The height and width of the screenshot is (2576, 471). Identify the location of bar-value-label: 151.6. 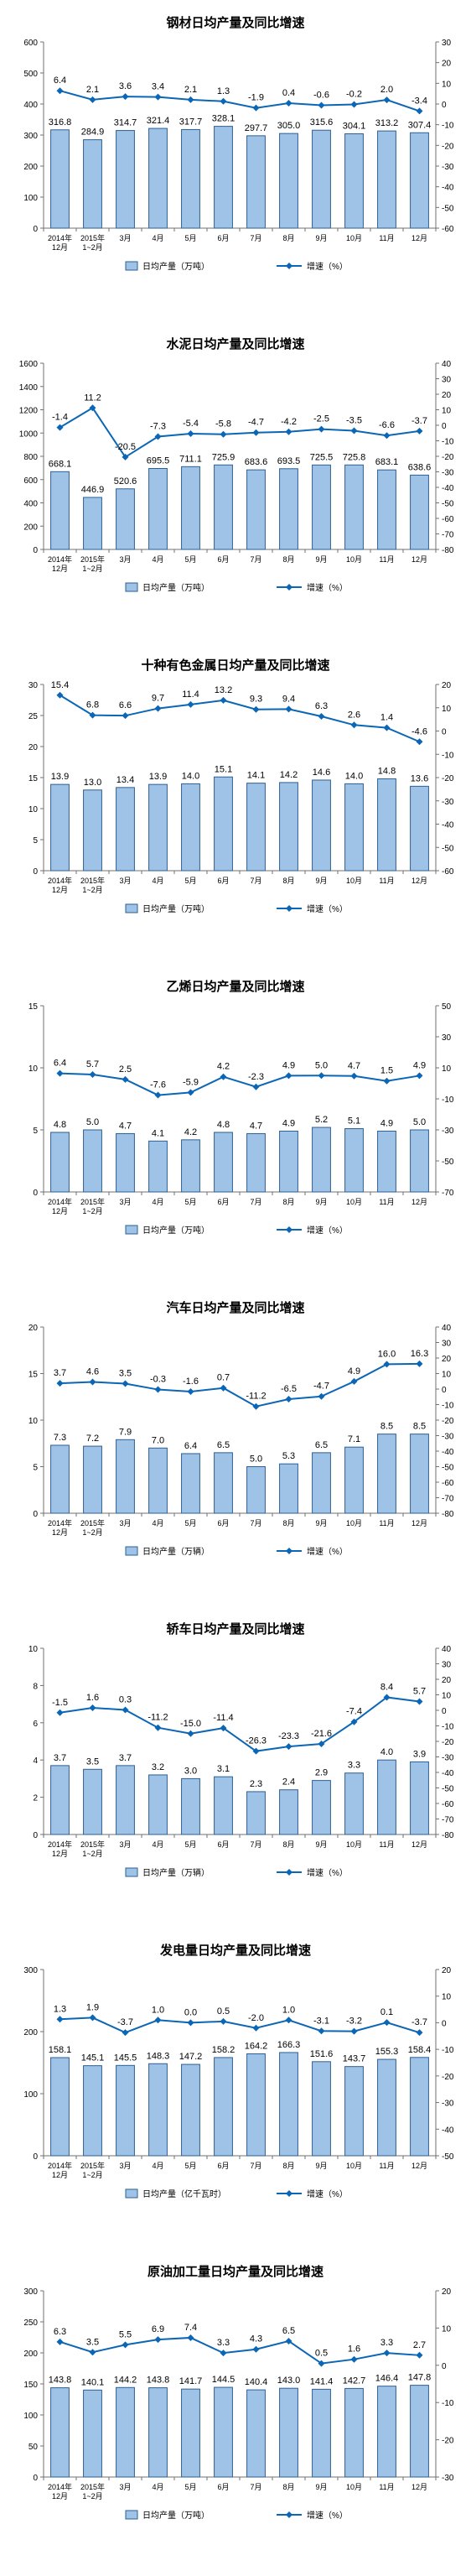
(322, 2054).